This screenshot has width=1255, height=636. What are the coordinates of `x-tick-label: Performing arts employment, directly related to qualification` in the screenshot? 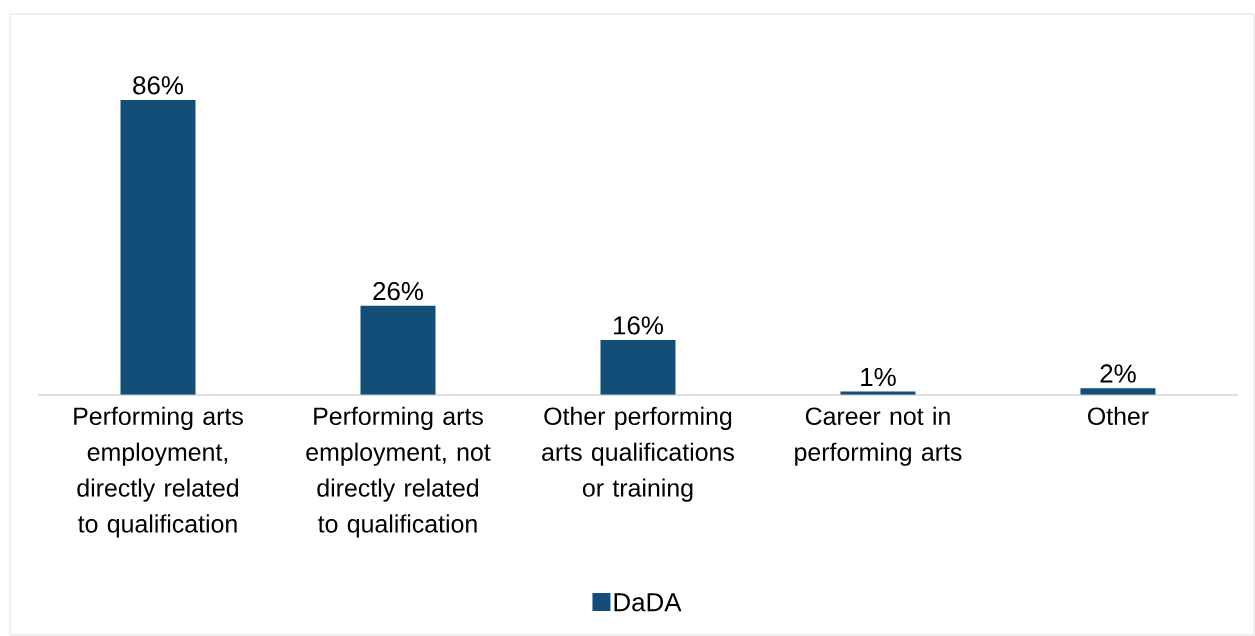 It's located at (158, 472).